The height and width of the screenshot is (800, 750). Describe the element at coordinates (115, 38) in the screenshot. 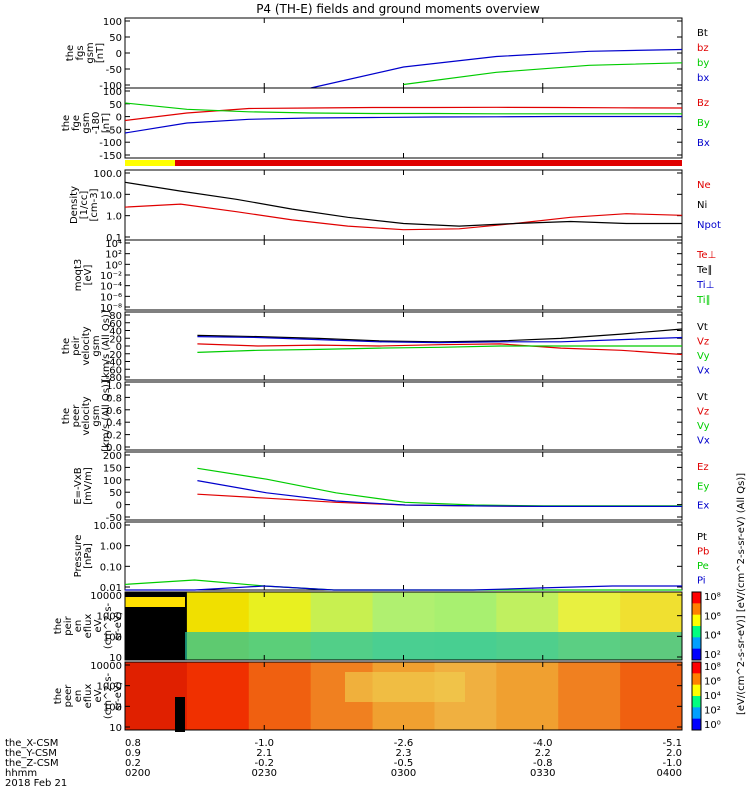

I see `y-tick-label: 50` at that location.